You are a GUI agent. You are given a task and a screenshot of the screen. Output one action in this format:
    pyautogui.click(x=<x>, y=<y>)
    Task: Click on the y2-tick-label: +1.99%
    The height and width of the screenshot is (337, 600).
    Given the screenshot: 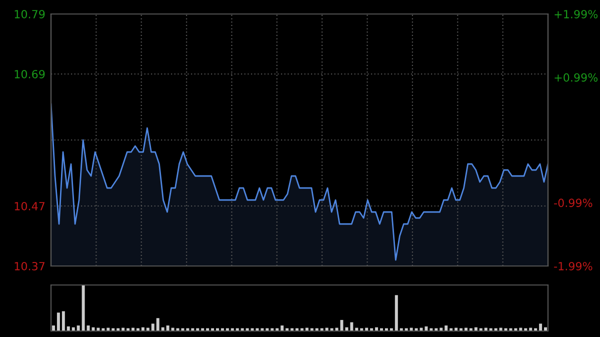 What is the action you would take?
    pyautogui.click(x=576, y=14)
    